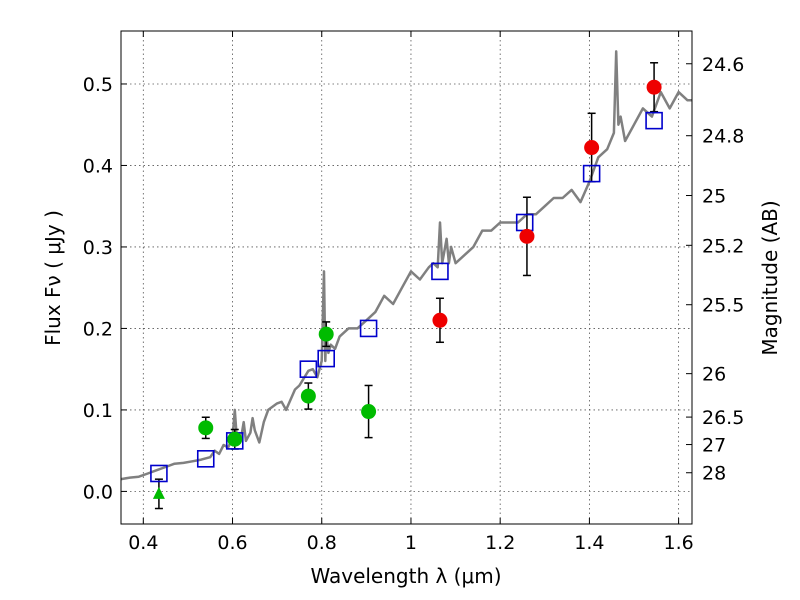 The width and height of the screenshot is (800, 600). I want to click on x-tick-label: 0.4, so click(143, 543).